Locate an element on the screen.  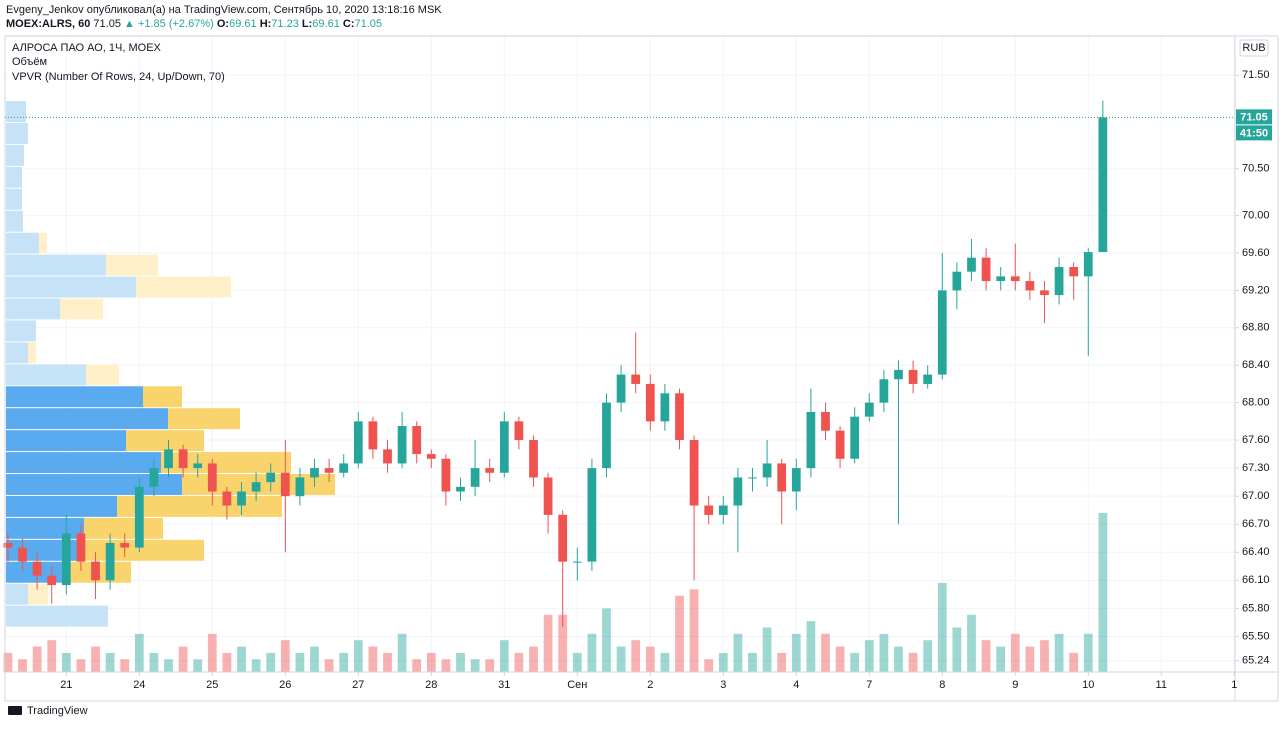
c-value: 71.05 is located at coordinates (368, 24).